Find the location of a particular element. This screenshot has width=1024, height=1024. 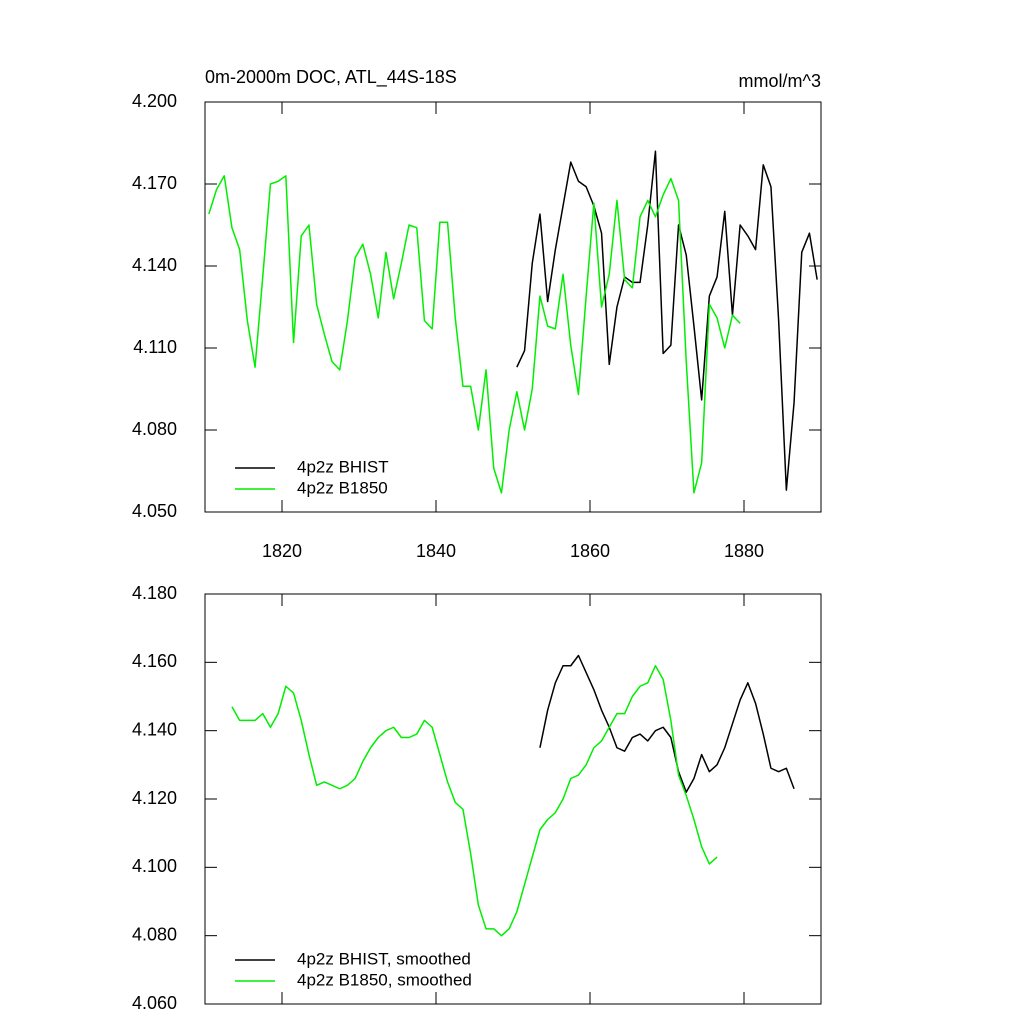

y-tick-label: 4.100 is located at coordinates (154, 866).